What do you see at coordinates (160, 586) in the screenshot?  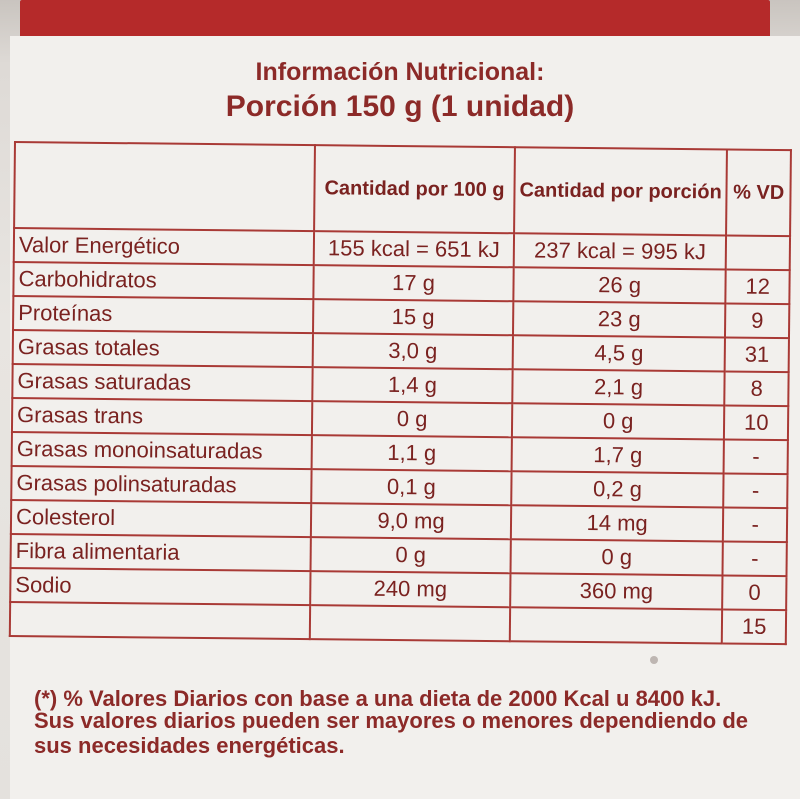 I see `nutrient-name: Sodio` at bounding box center [160, 586].